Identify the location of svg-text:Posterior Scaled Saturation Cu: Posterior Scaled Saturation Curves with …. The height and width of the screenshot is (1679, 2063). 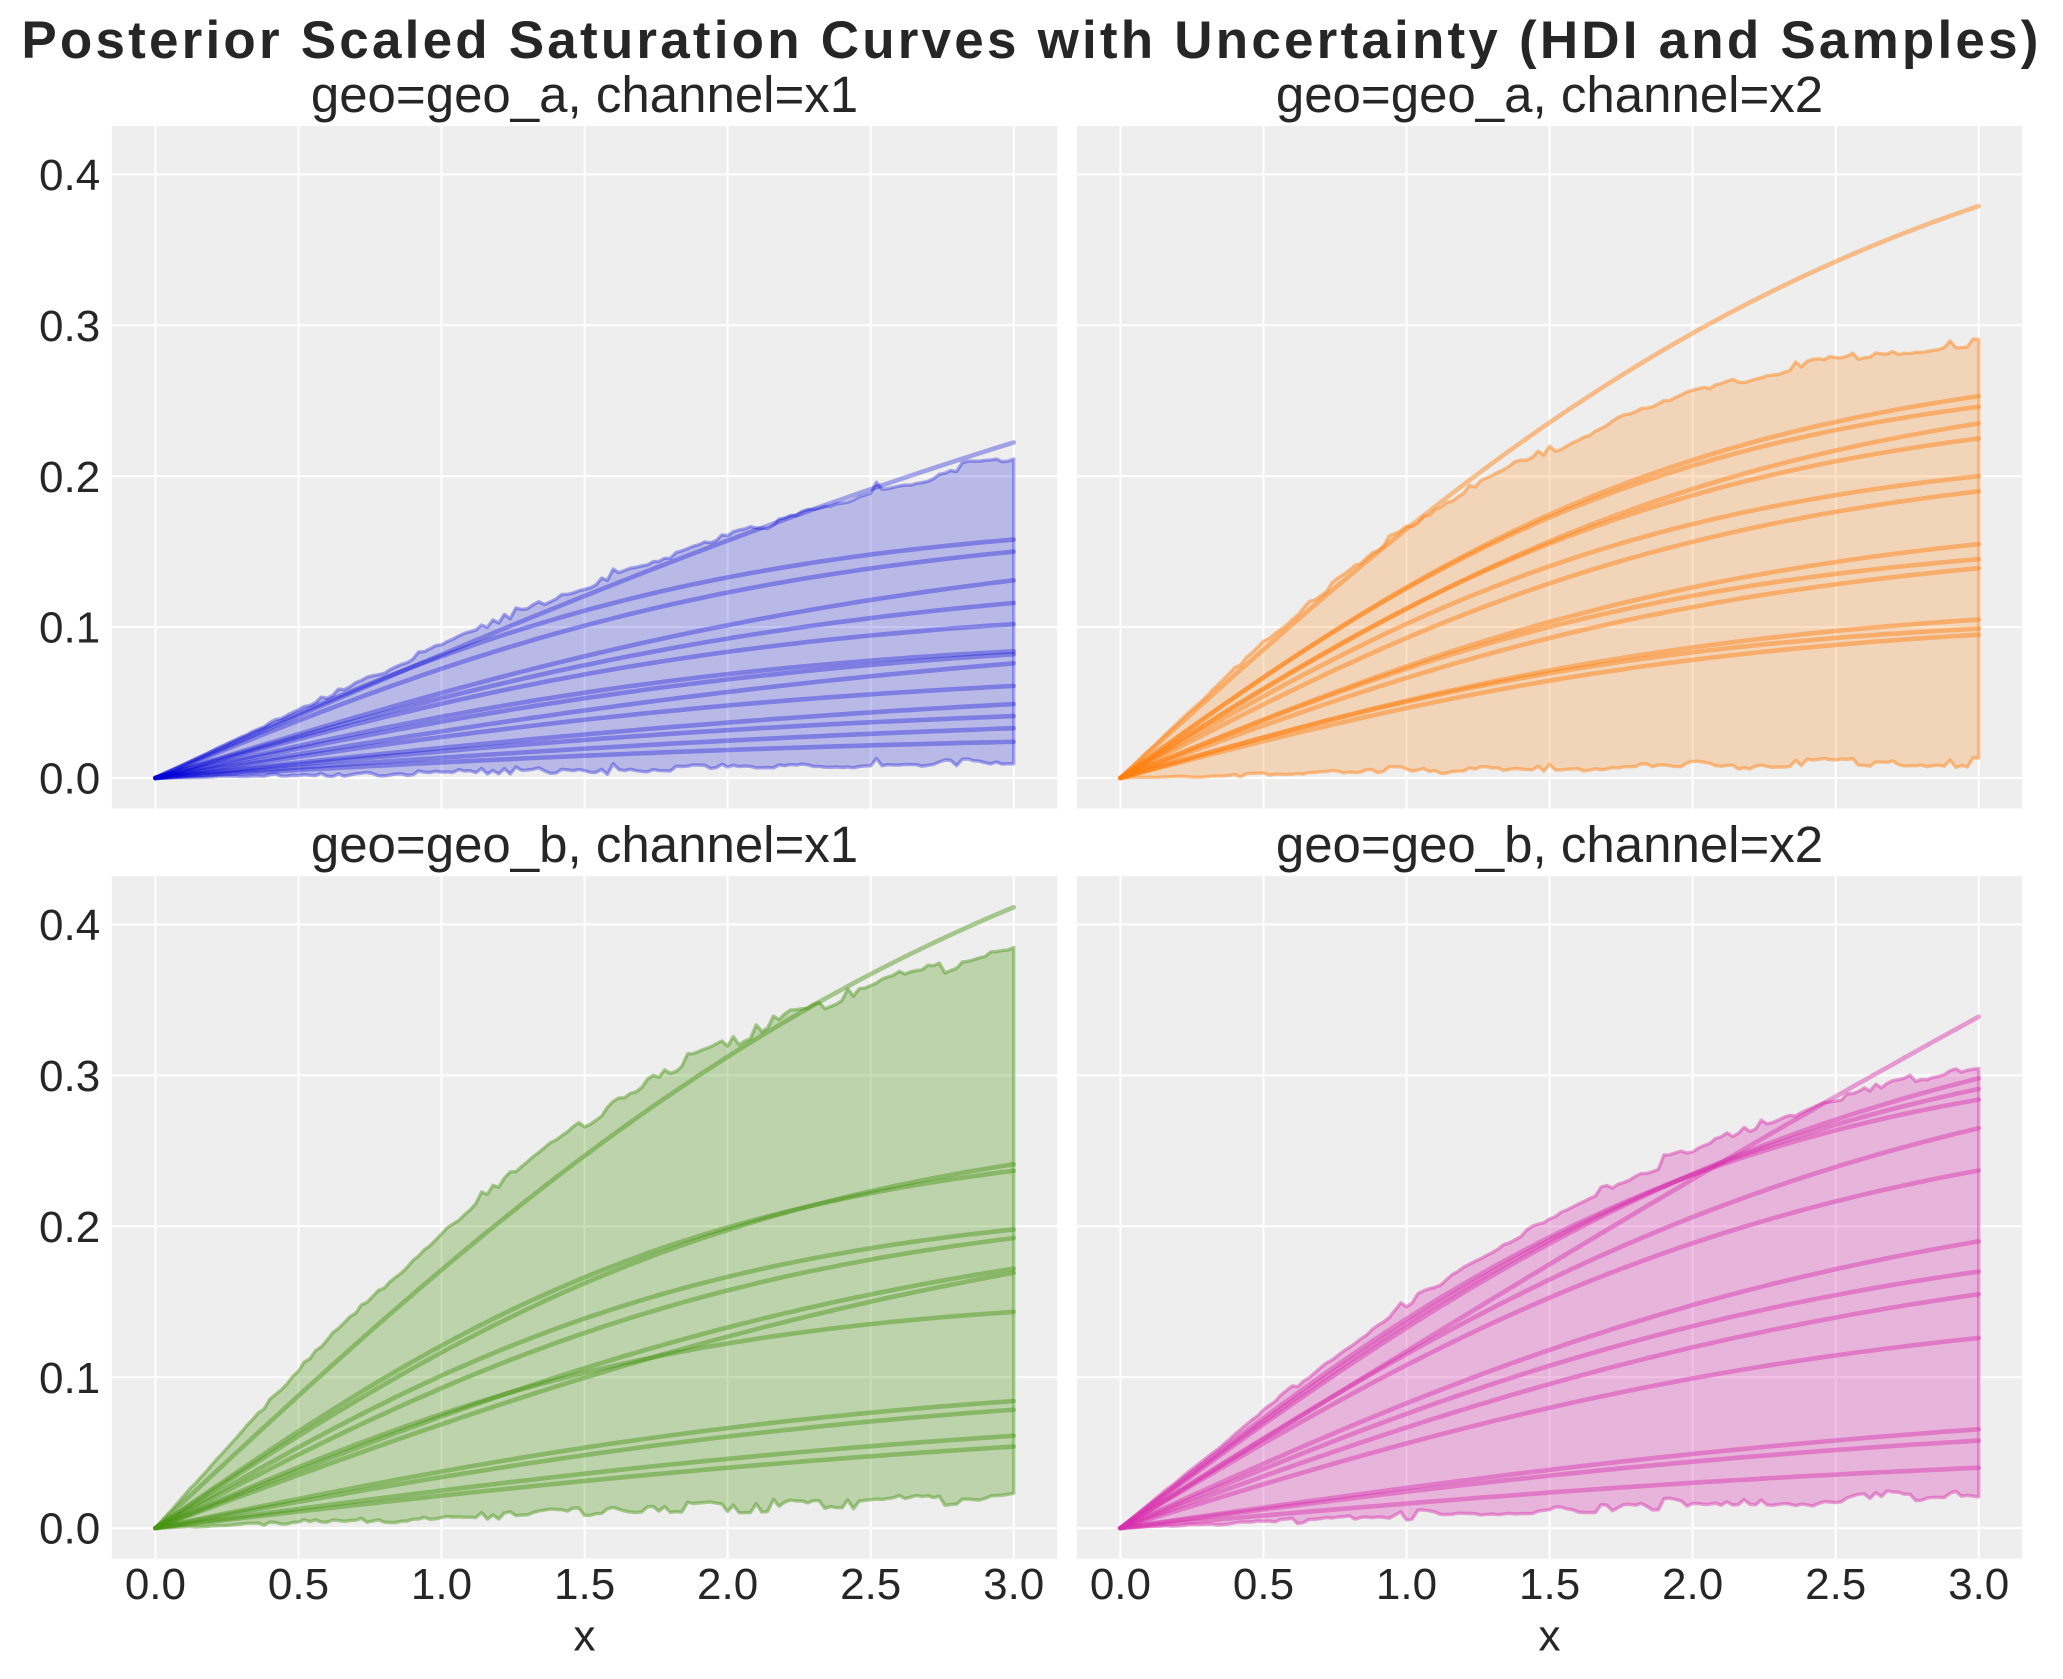
(1031, 40).